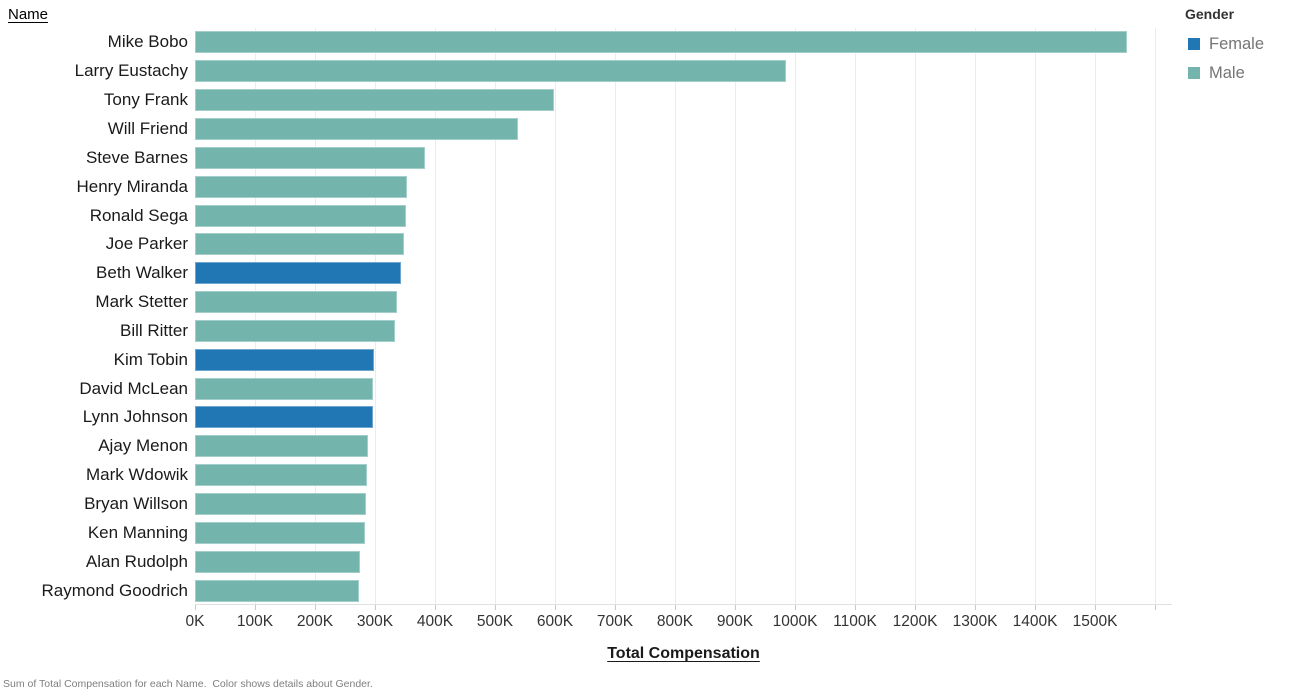  Describe the element at coordinates (555, 621) in the screenshot. I see `tick-label: 600K` at that location.